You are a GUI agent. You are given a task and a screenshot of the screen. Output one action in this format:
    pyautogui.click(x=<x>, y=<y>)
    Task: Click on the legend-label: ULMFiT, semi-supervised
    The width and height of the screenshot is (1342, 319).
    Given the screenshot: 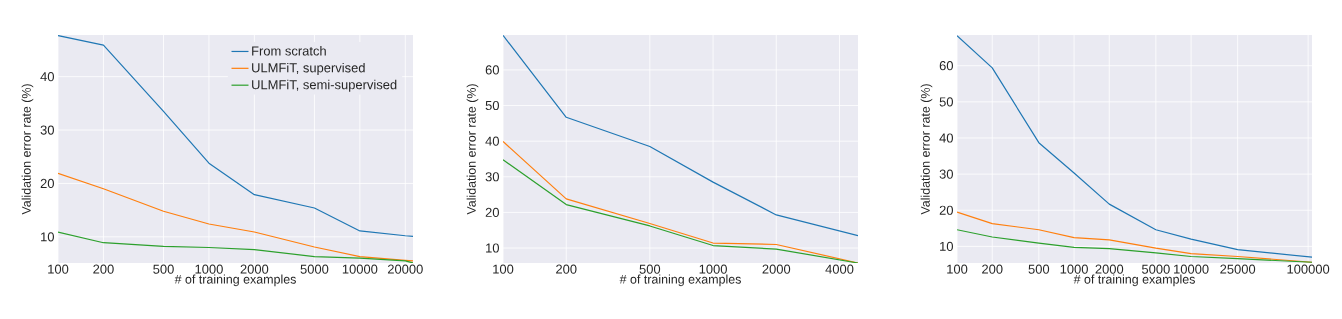 What is the action you would take?
    pyautogui.click(x=324, y=85)
    